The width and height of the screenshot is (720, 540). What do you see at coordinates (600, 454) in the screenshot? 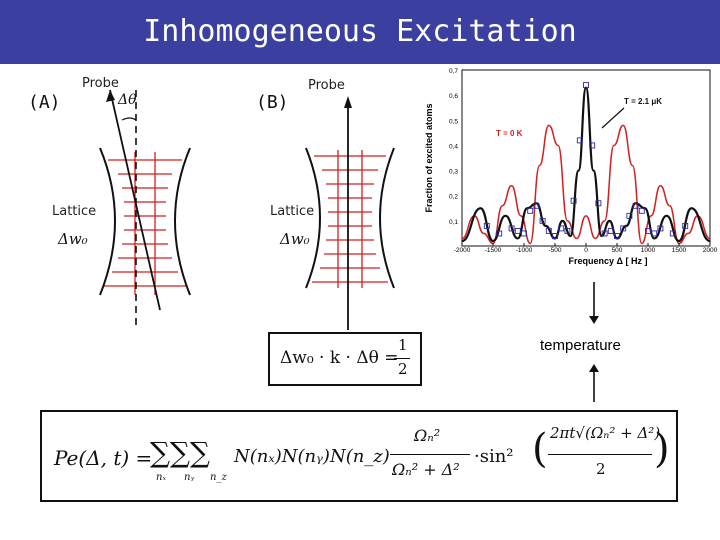
I see `eq2-inner-bar` at bounding box center [600, 454].